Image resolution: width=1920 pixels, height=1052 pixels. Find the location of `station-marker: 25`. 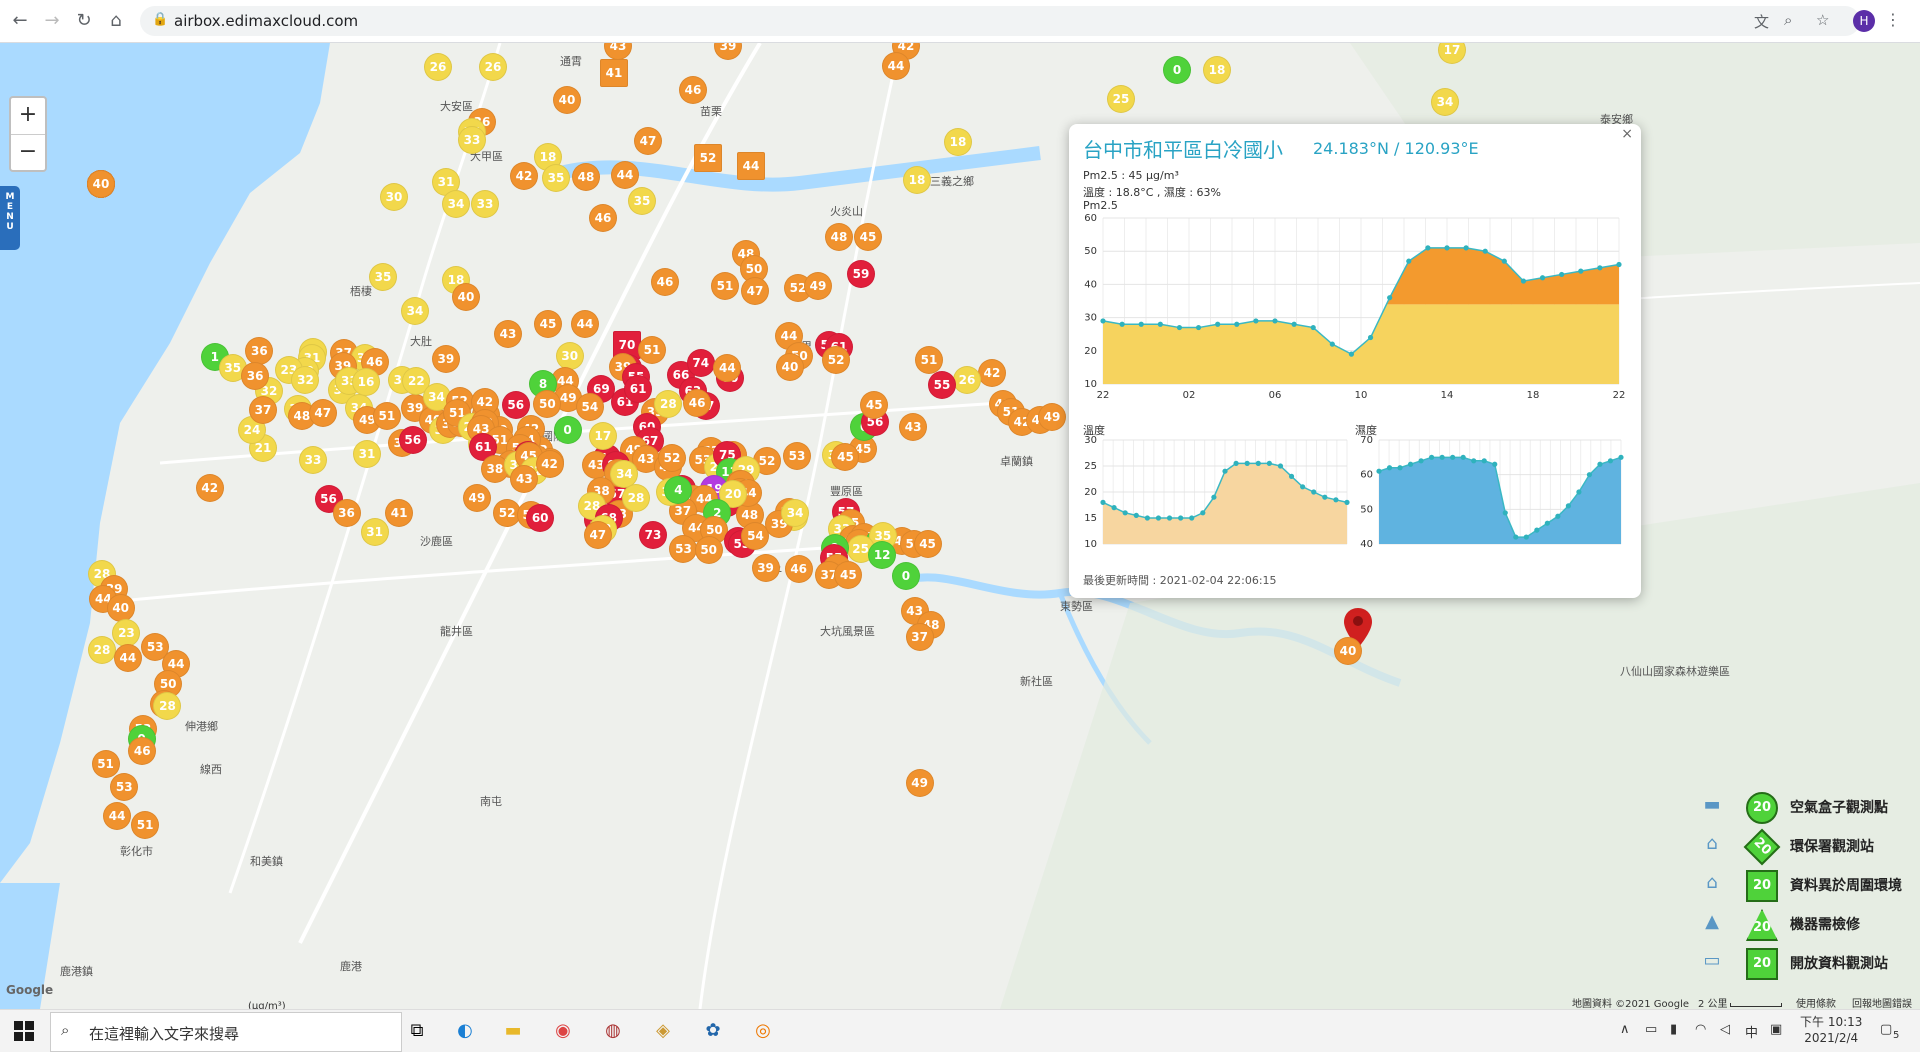

station-marker: 25 is located at coordinates (1121, 99).